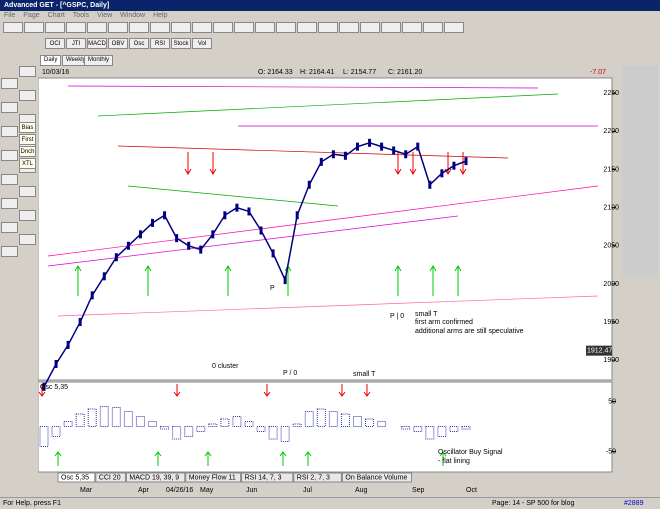 Image resolution: width=660 pixels, height=509 pixels. Describe the element at coordinates (181, 43) in the screenshot. I see `tool-button: Stock` at that location.